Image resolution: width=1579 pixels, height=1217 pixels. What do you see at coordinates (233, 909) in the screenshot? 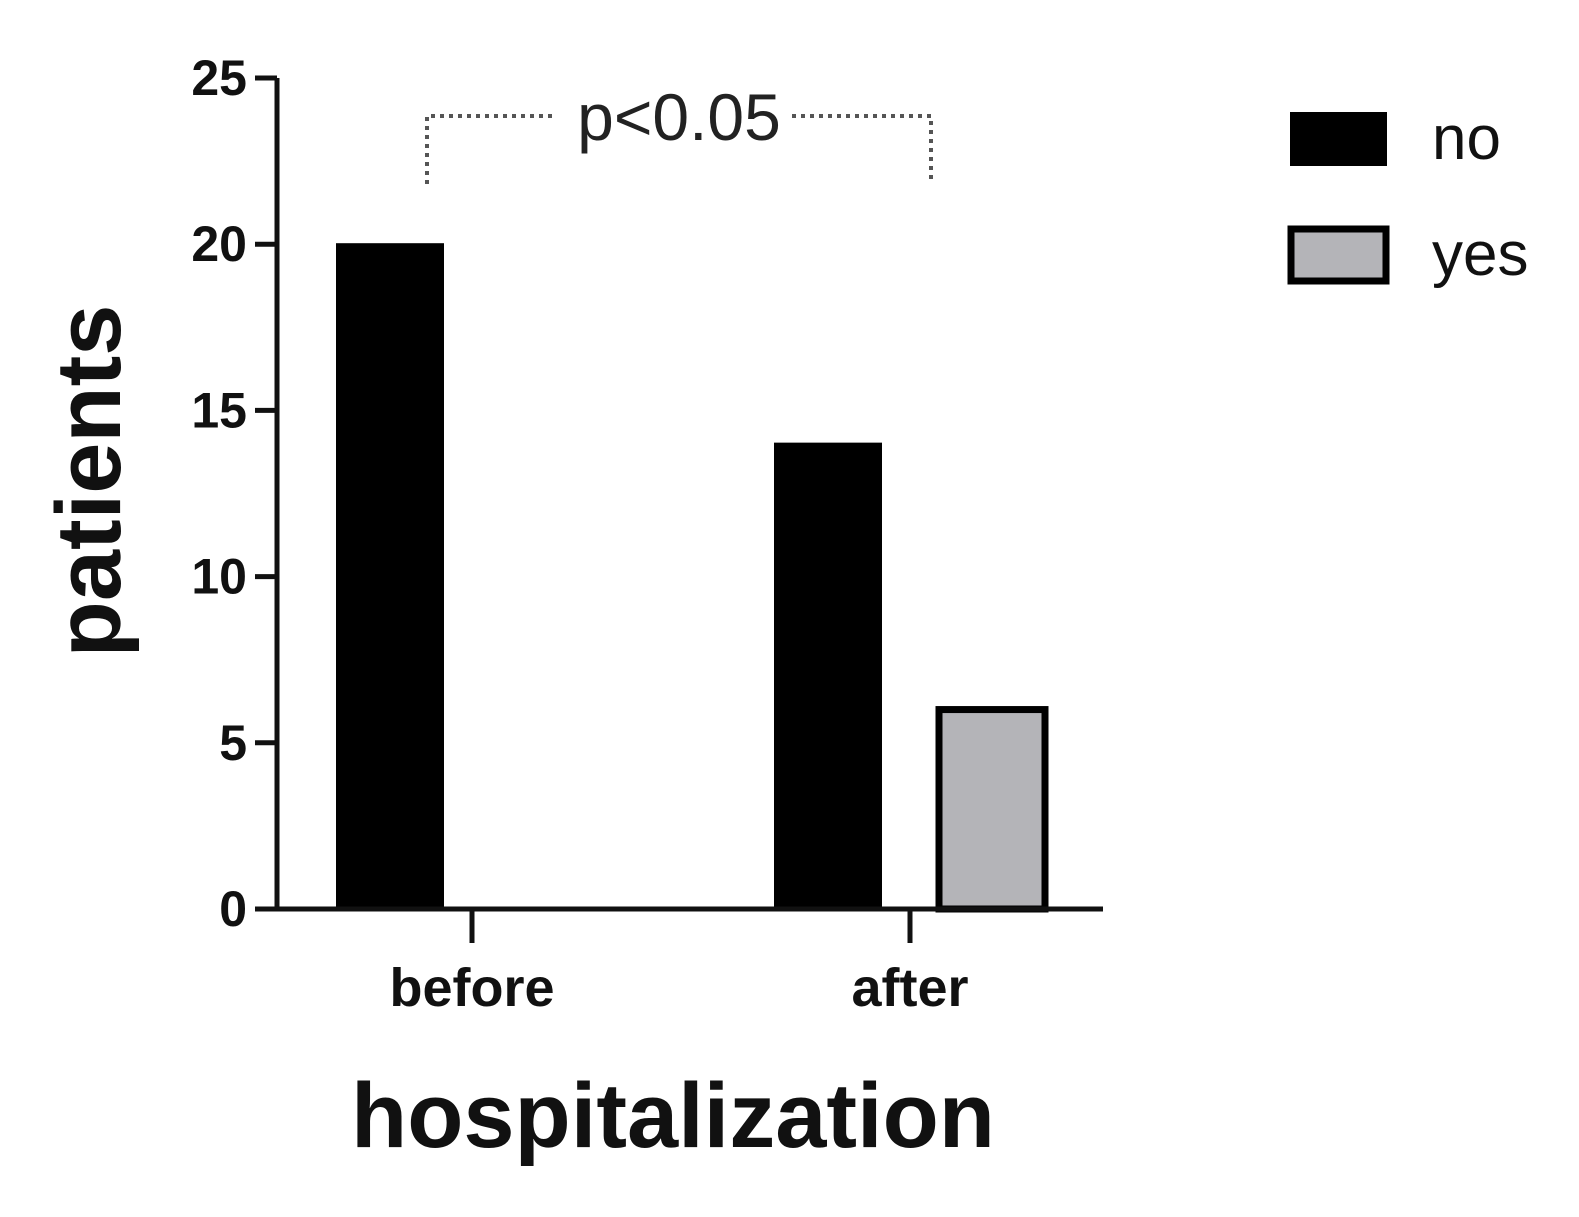
I see `y-tick-label: 0` at bounding box center [233, 909].